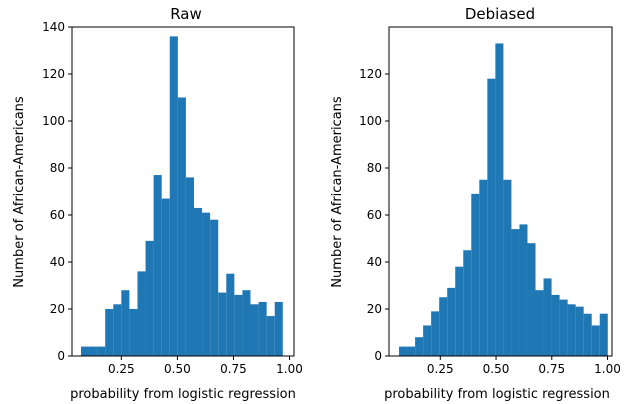 This screenshot has height=404, width=639. I want to click on chart-title: Debiased, so click(500, 14).